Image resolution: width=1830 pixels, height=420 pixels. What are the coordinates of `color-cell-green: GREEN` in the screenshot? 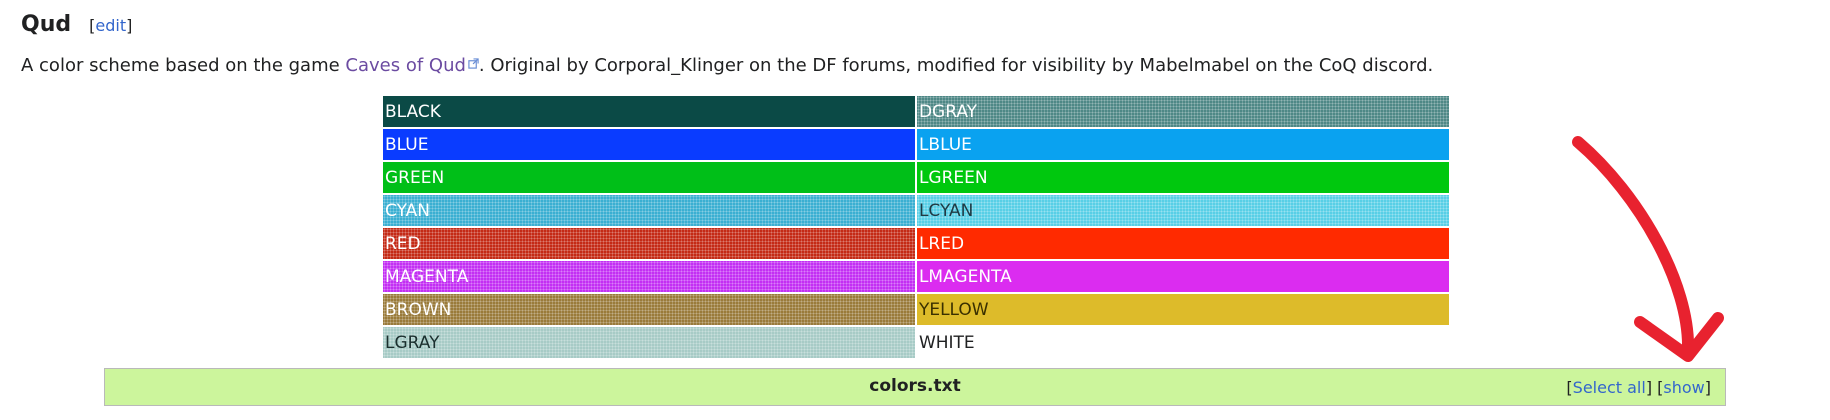 It's located at (649, 177).